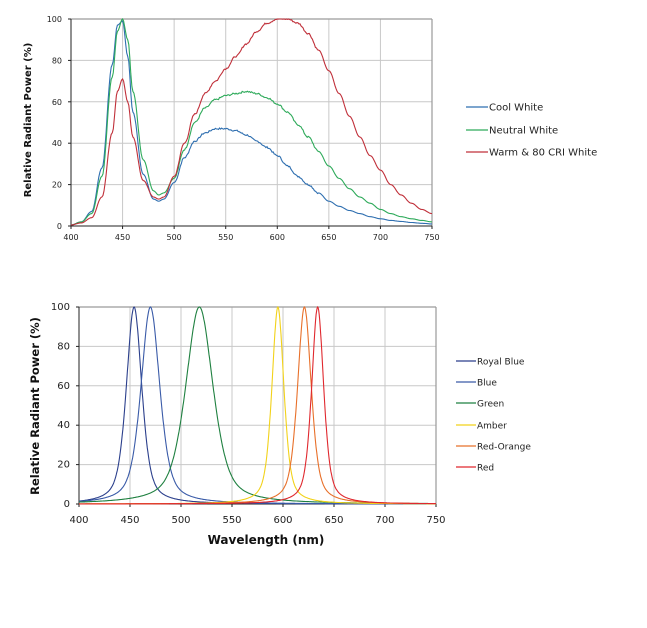 This screenshot has width=647, height=628. Describe the element at coordinates (543, 153) in the screenshot. I see `legend-label-warm-80-cri-white: Warm & 80 CRI White` at that location.